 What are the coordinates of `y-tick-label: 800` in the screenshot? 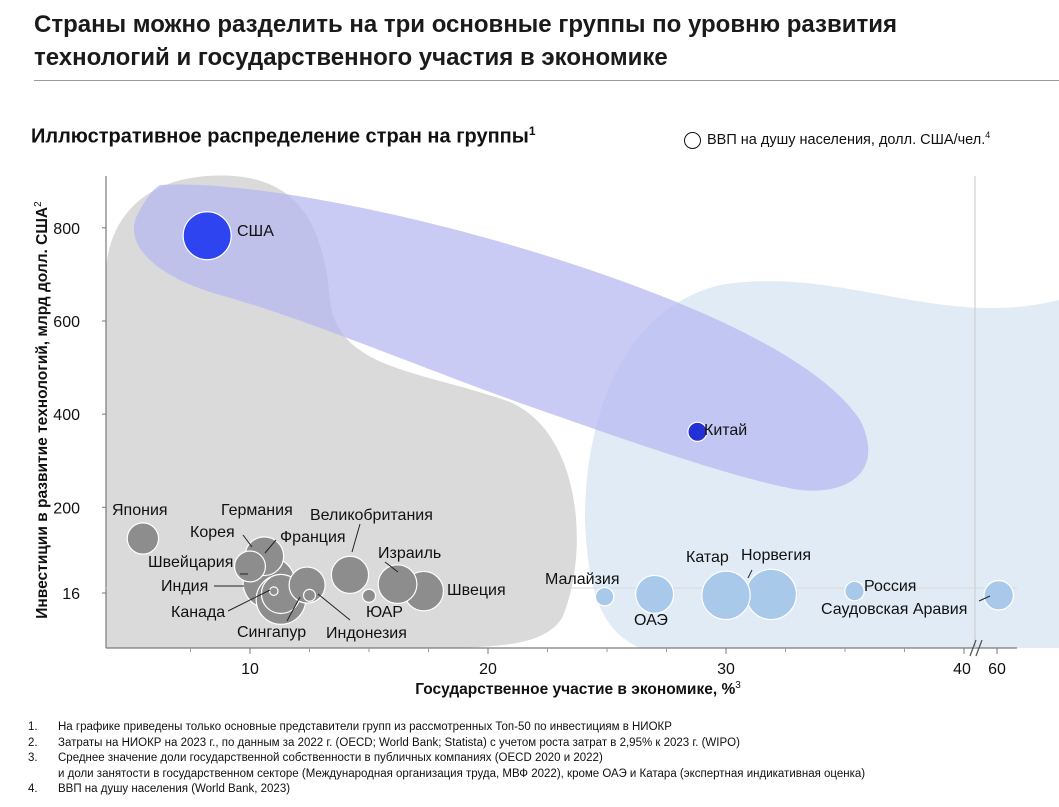 It's located at (66, 229).